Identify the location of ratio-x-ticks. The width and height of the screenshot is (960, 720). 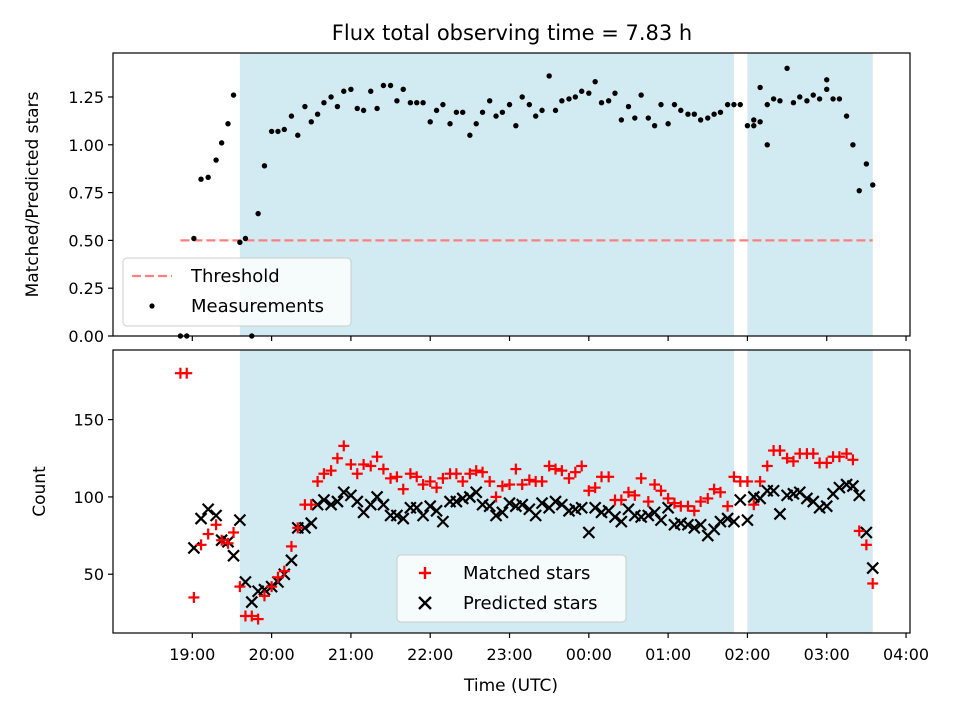
(549, 338).